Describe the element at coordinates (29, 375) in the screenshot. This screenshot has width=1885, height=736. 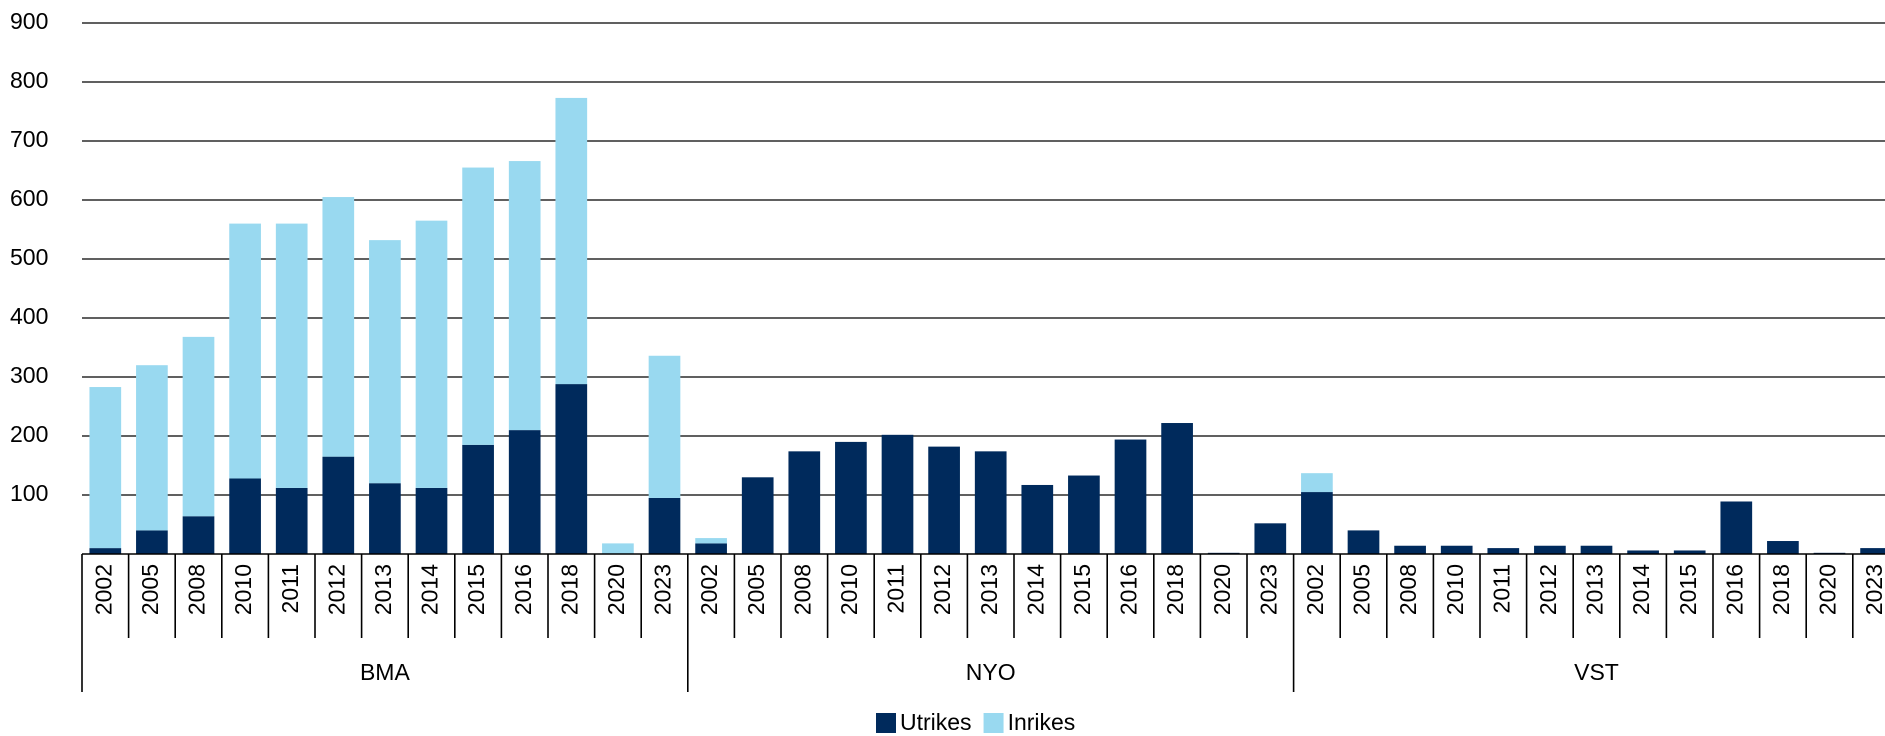
I see `y-tick-label: 300` at that location.